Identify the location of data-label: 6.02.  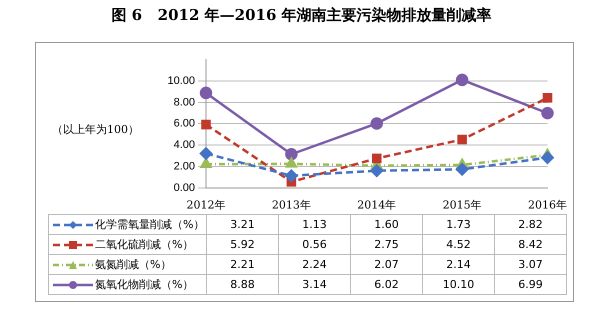
(386, 284).